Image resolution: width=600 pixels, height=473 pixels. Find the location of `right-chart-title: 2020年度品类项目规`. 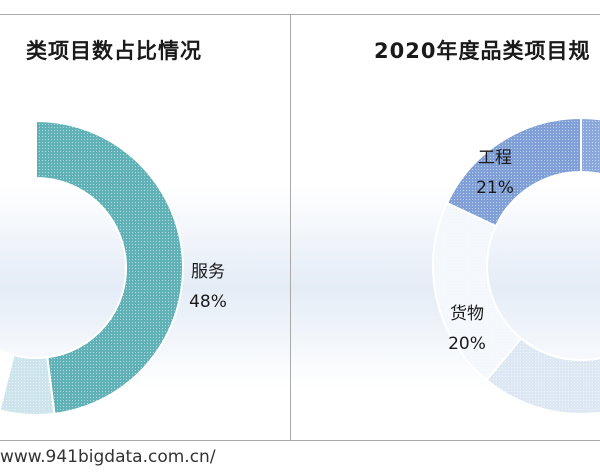

right-chart-title: 2020年度品类项目规 is located at coordinates (482, 51).